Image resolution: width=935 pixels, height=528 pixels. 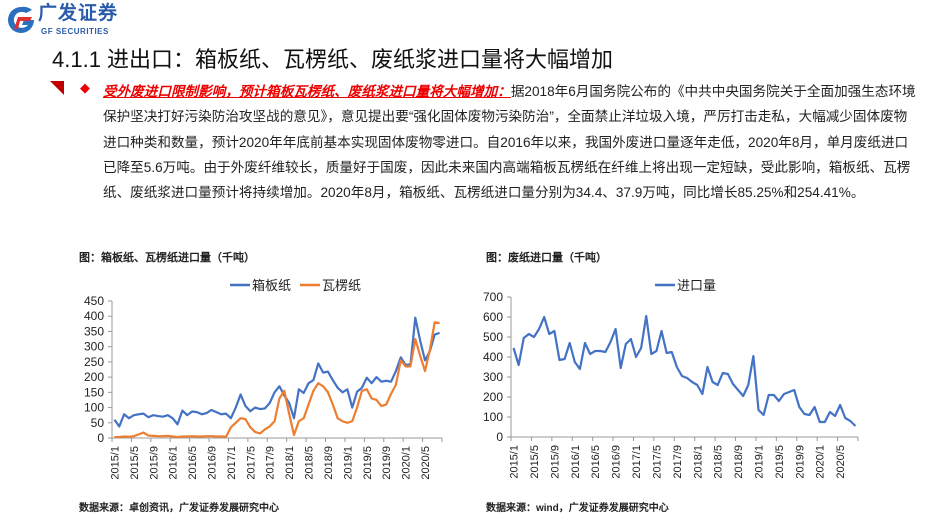 I want to click on y-tick-label: 500, so click(x=493, y=337).